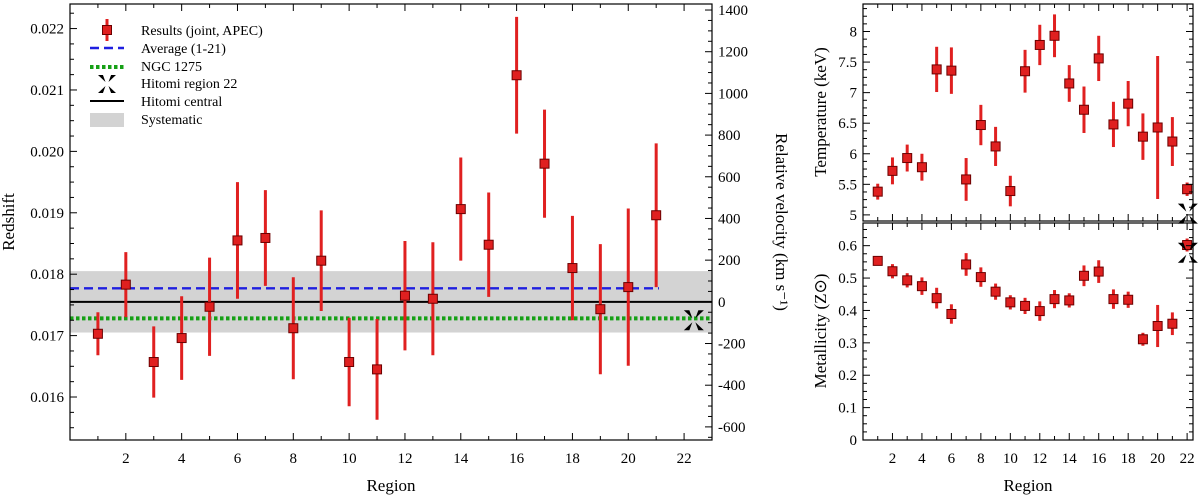  I want to click on redshift-x-tick-label: 10, so click(349, 459).